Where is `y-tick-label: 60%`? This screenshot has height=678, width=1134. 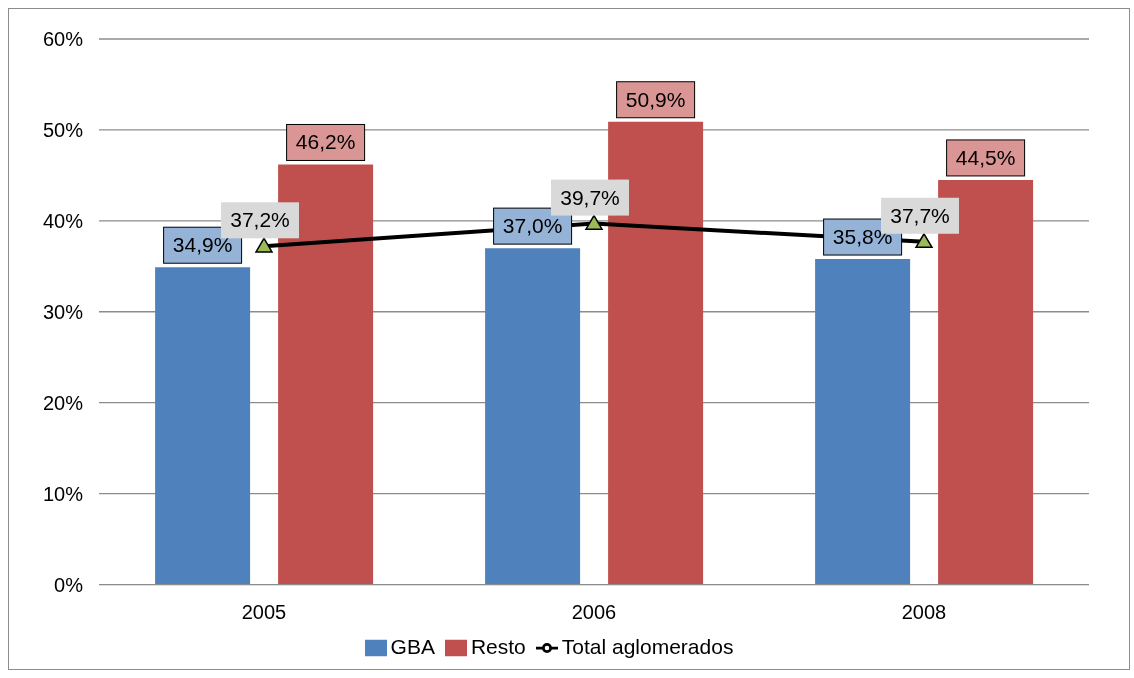
y-tick-label: 60% is located at coordinates (63, 39).